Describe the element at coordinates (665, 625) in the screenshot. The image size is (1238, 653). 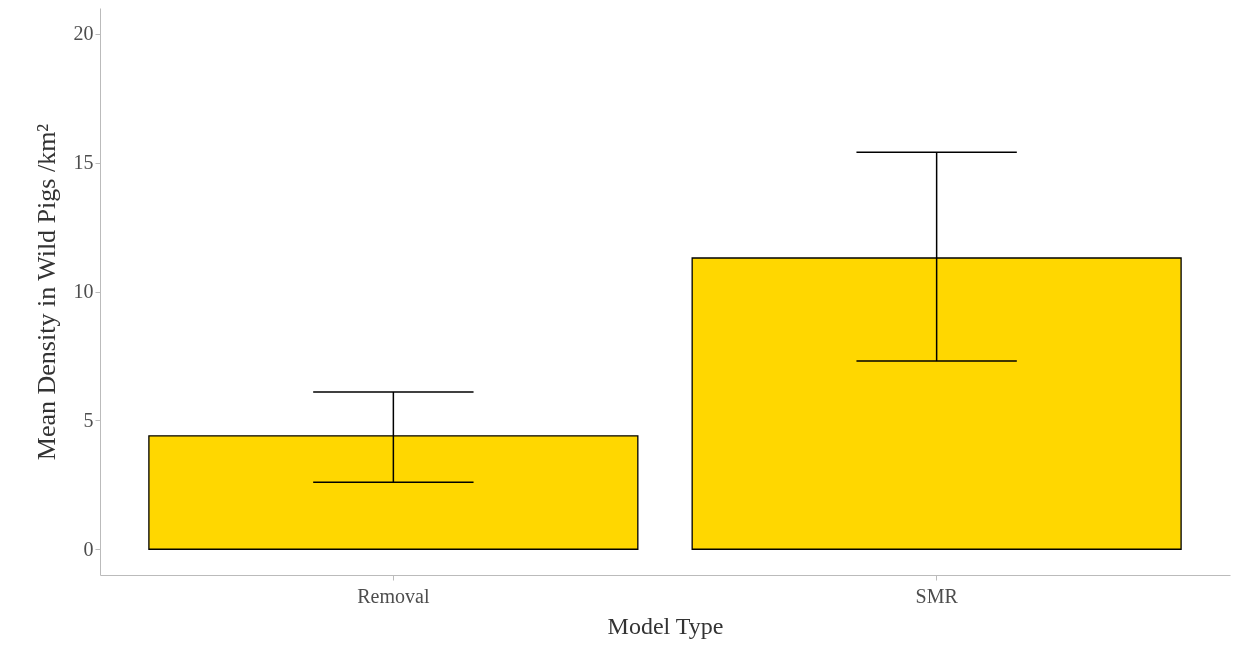
I see `x-axis-title: Model Type` at that location.